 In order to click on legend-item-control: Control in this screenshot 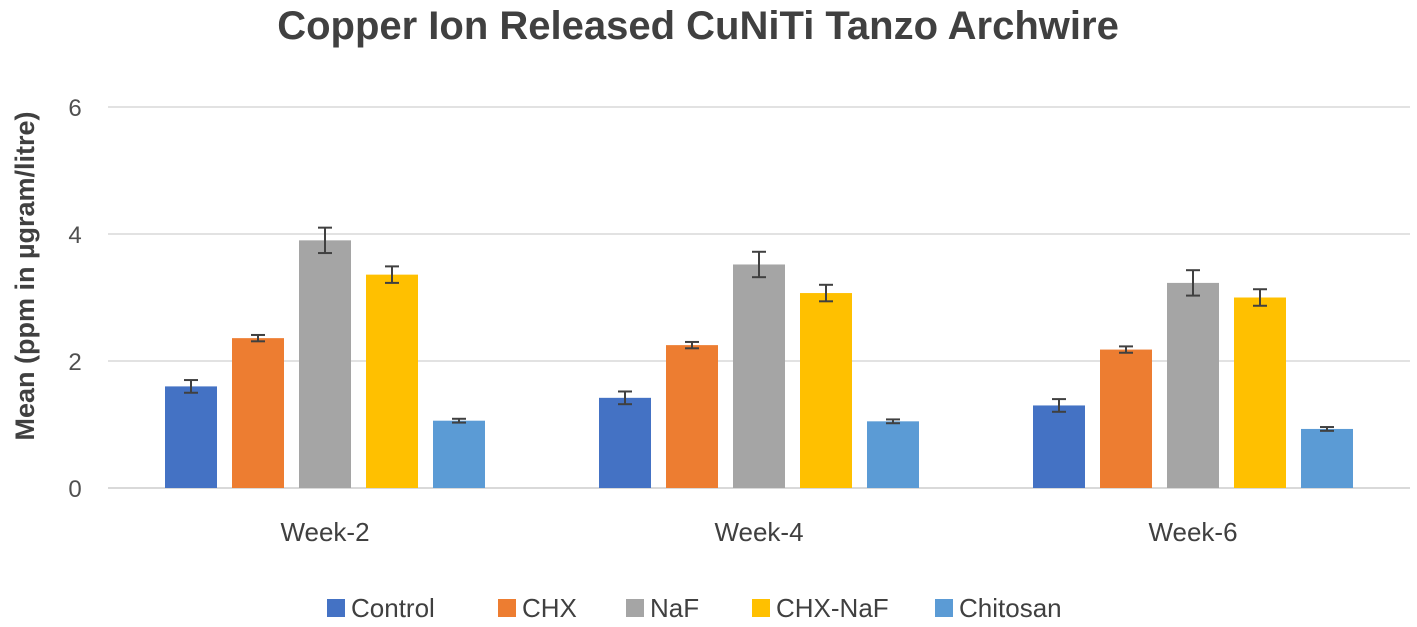, I will do `click(381, 608)`.